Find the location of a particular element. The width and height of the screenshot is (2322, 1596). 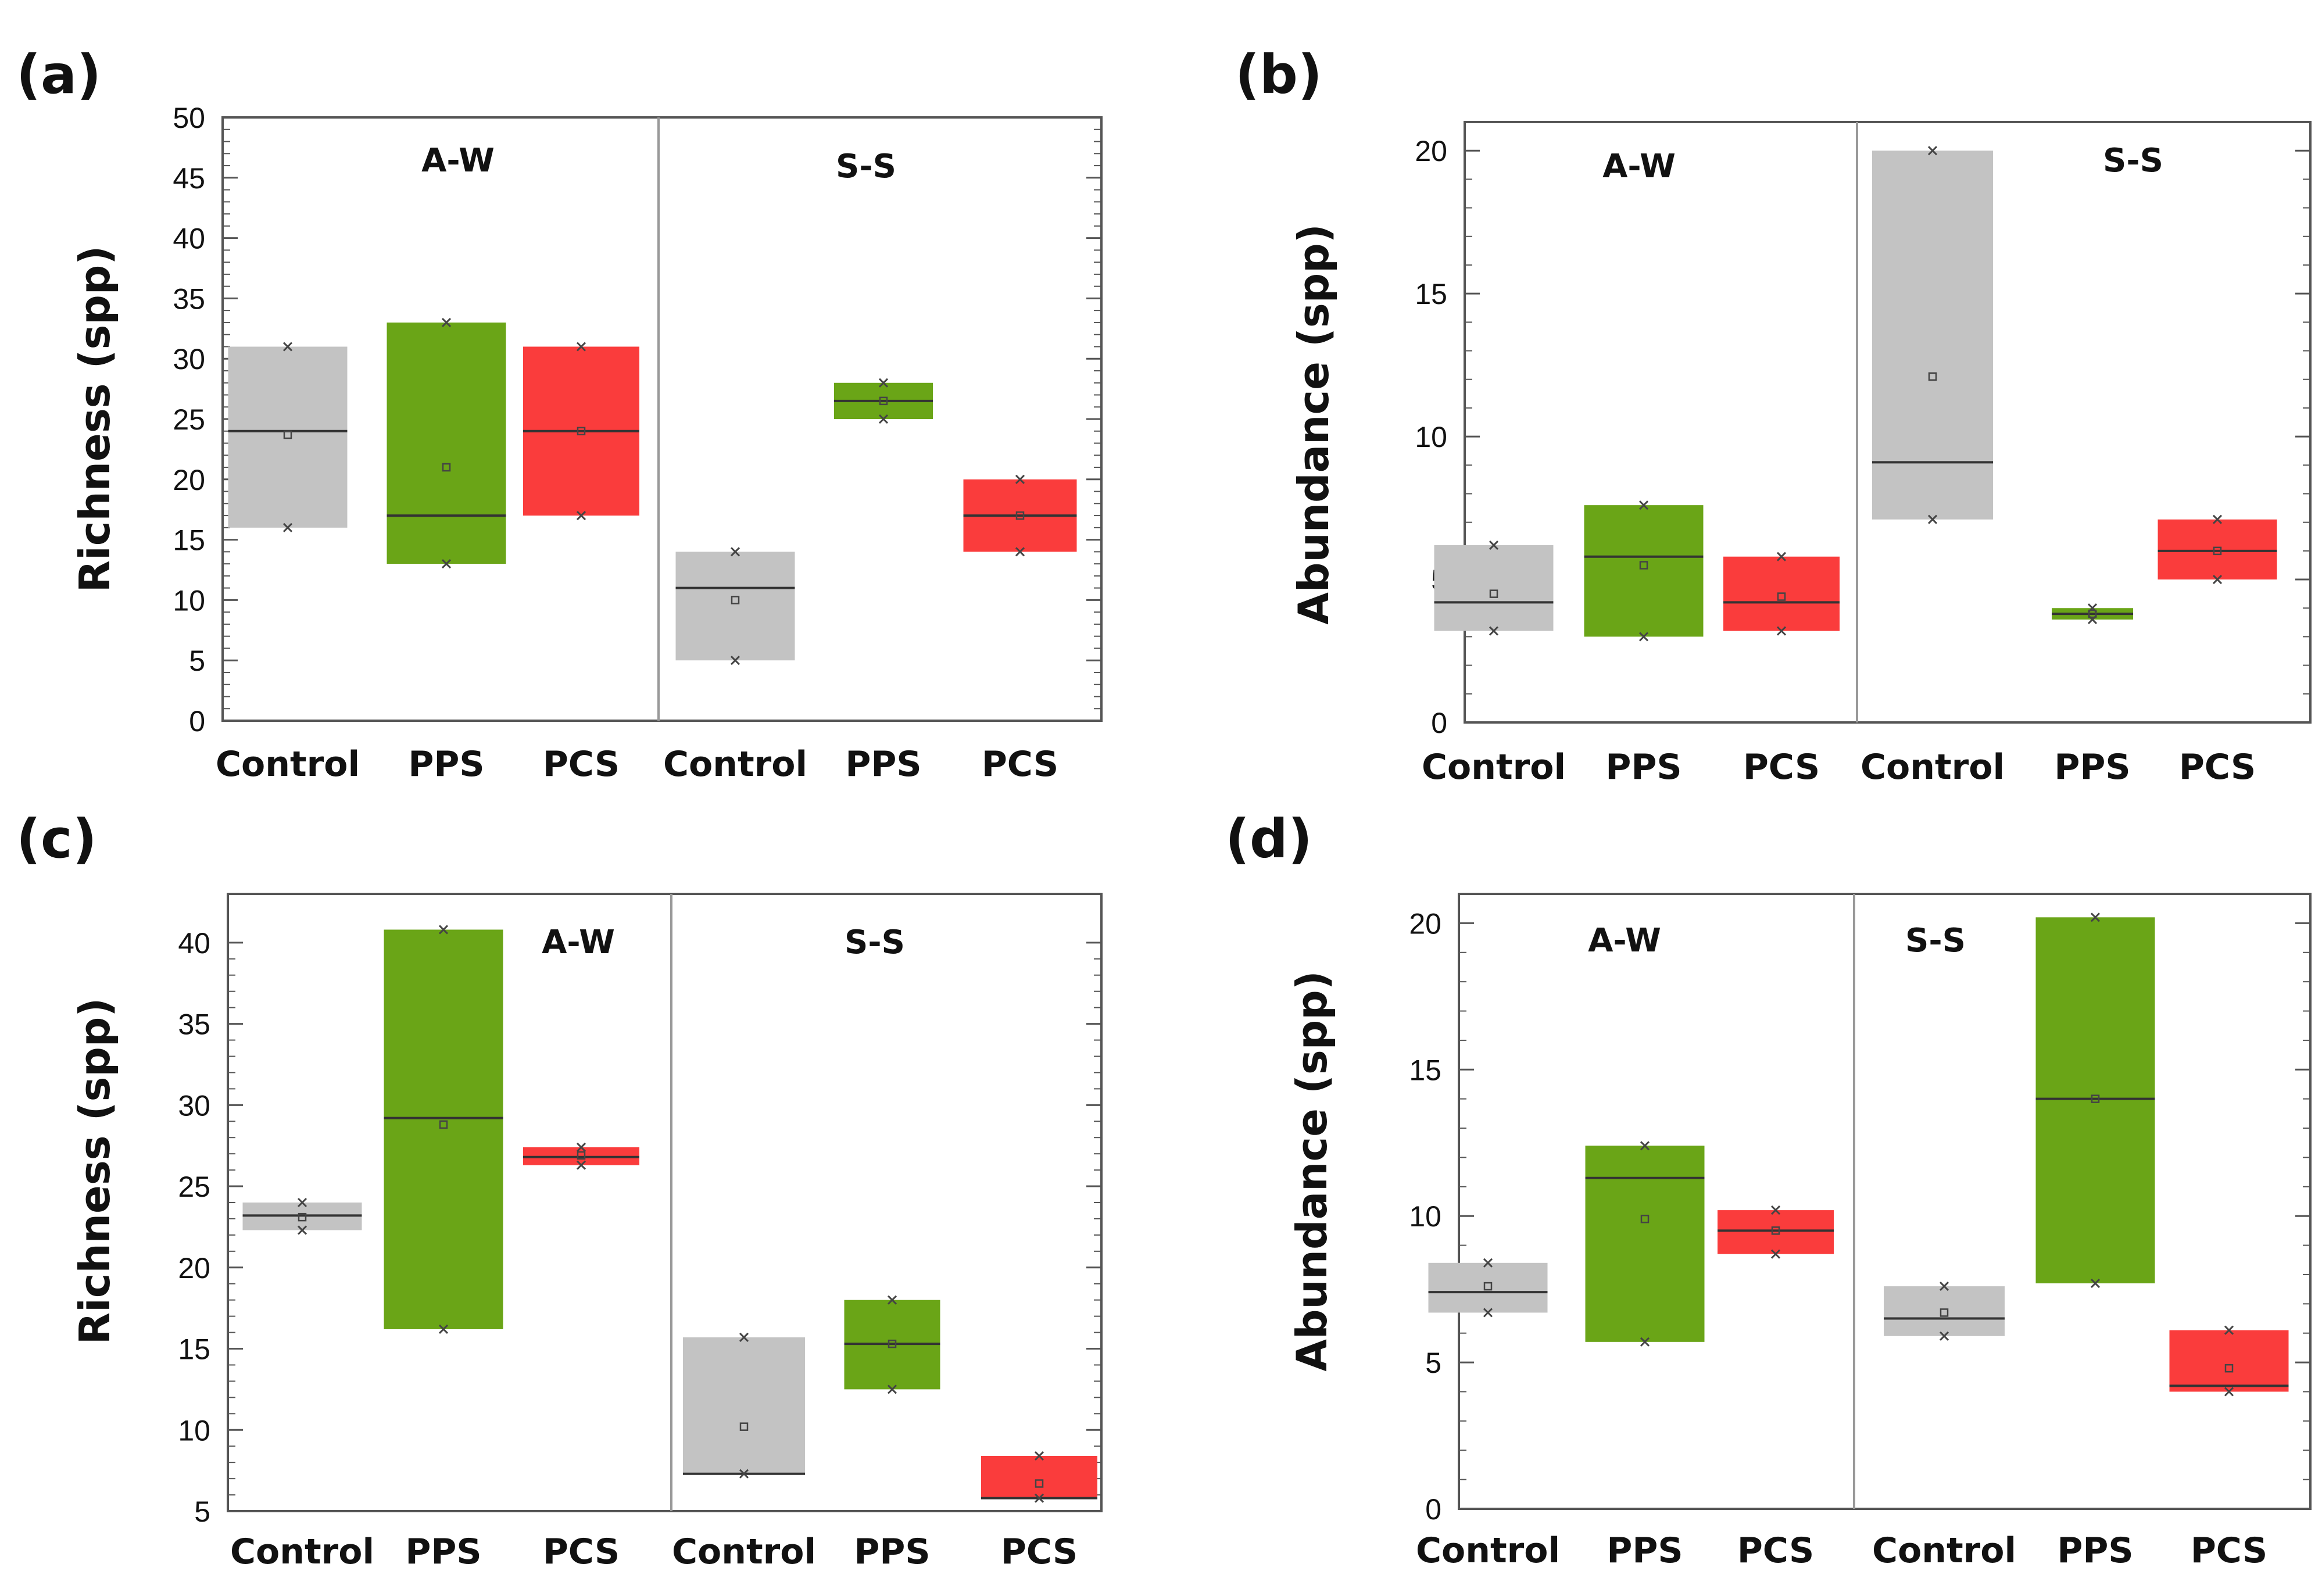

panel-letter: (a) is located at coordinates (58, 75).